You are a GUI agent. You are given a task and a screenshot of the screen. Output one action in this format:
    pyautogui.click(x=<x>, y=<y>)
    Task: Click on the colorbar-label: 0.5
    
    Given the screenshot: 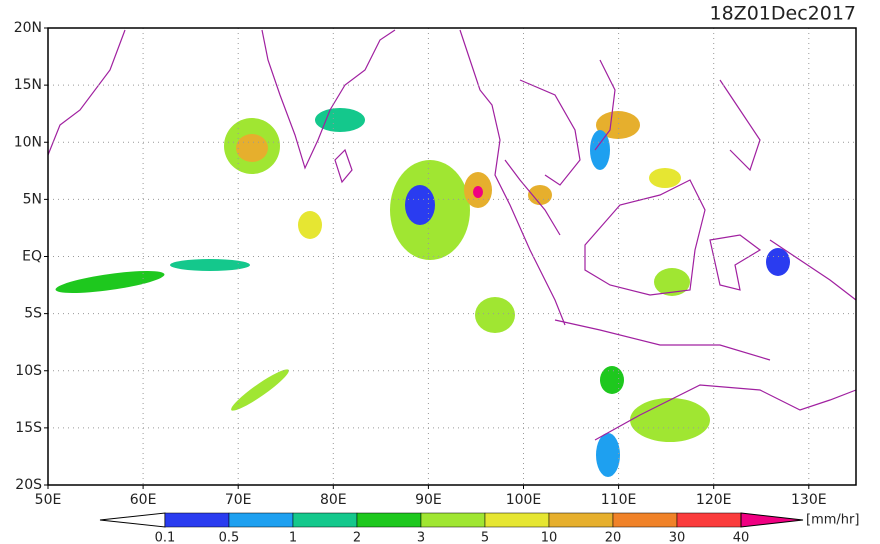 What is the action you would take?
    pyautogui.click(x=229, y=537)
    